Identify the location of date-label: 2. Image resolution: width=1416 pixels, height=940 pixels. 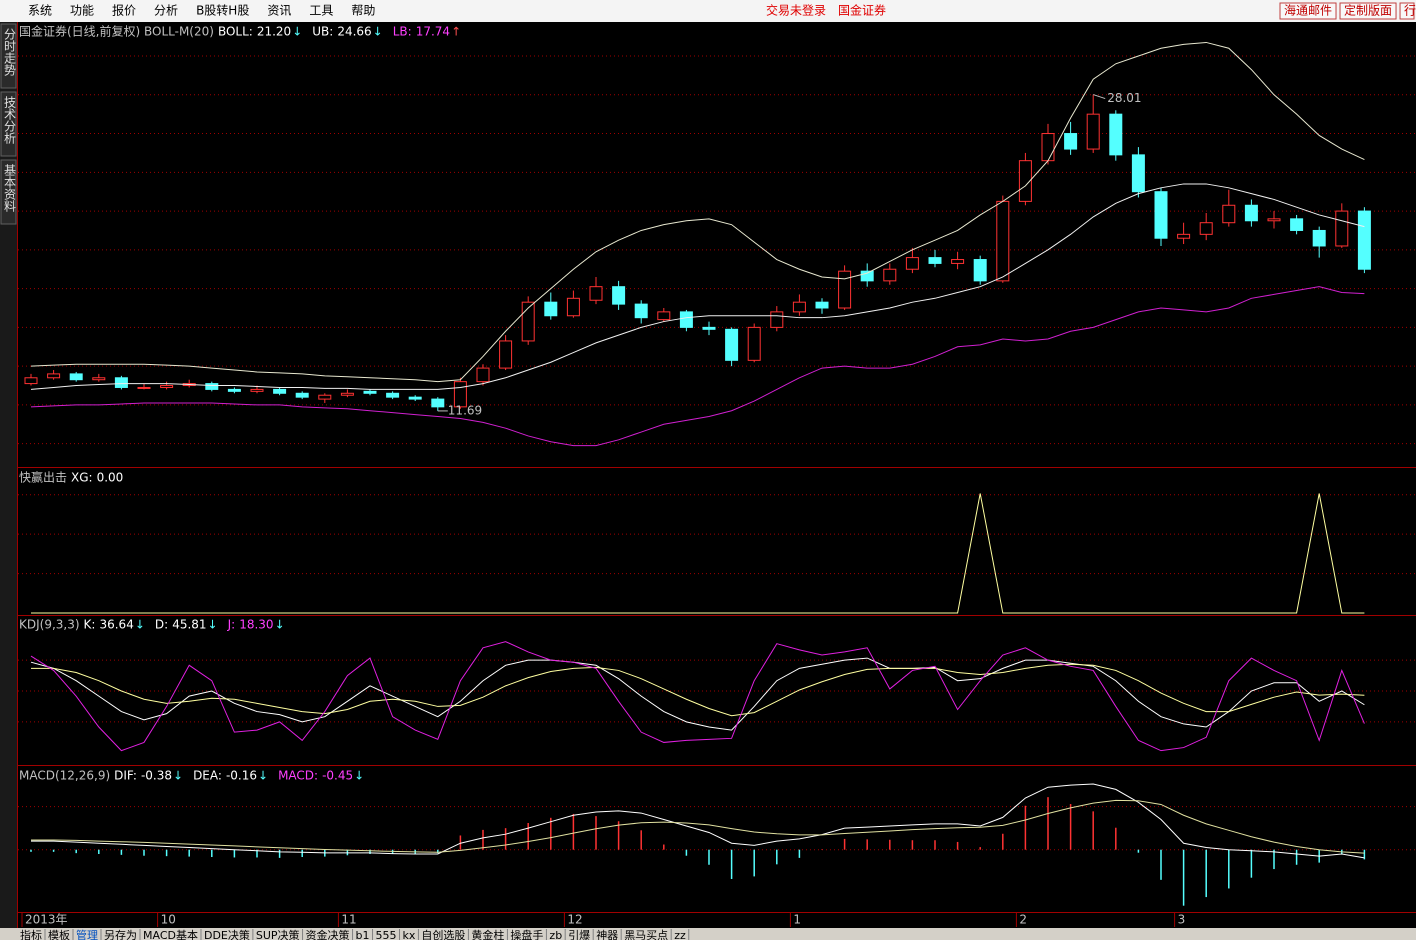
(1023, 920).